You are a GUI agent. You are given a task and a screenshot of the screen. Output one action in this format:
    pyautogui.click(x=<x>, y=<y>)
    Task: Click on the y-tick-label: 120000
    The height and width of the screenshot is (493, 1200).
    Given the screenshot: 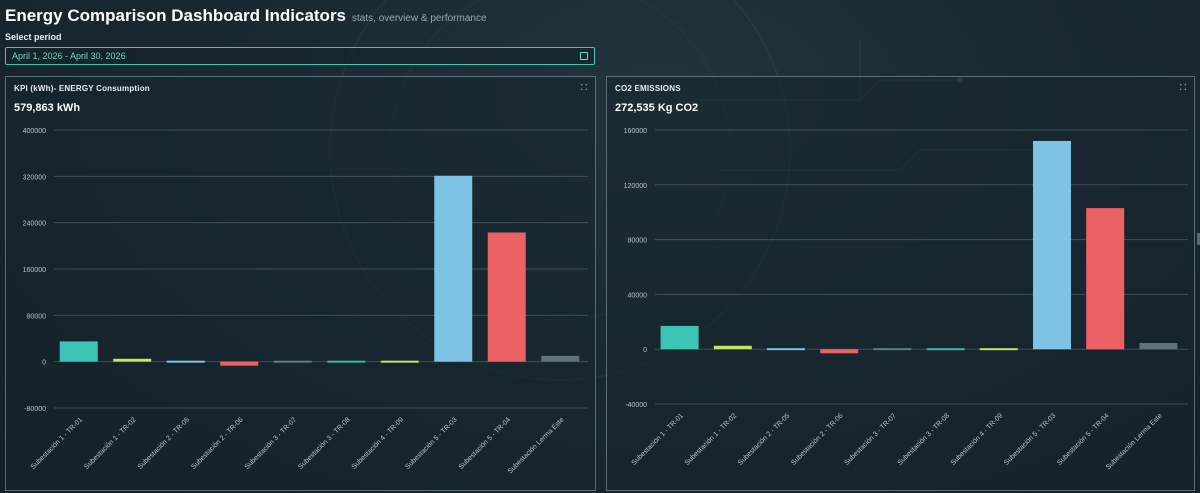 What is the action you would take?
    pyautogui.click(x=635, y=186)
    